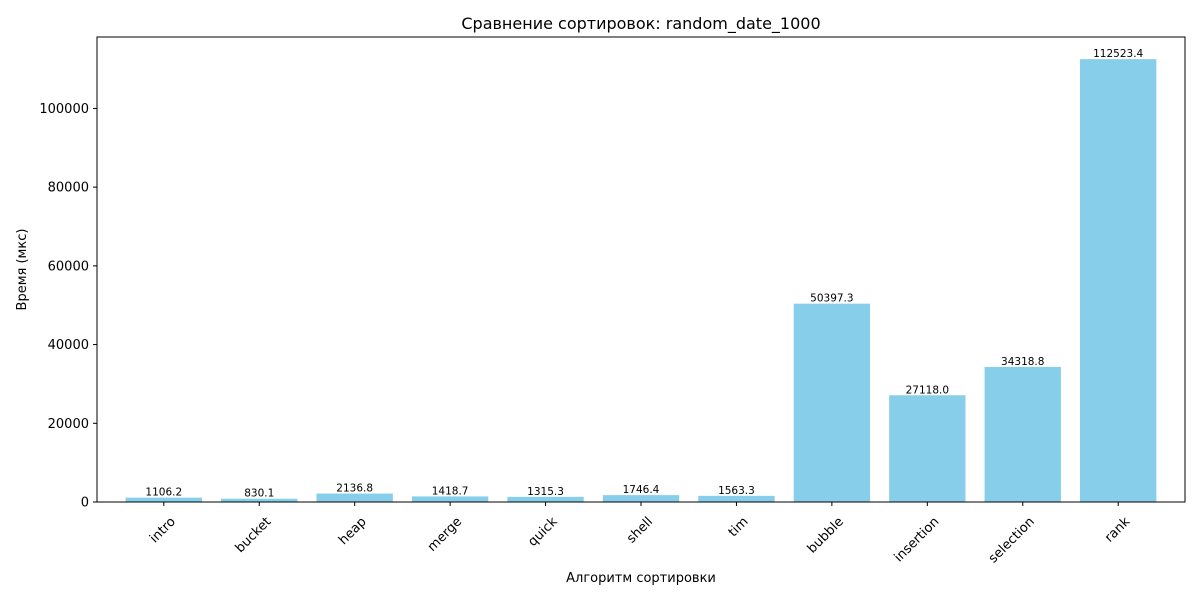 The image size is (1200, 600). Describe the element at coordinates (254, 535) in the screenshot. I see `x-tick-label: bucket` at that location.